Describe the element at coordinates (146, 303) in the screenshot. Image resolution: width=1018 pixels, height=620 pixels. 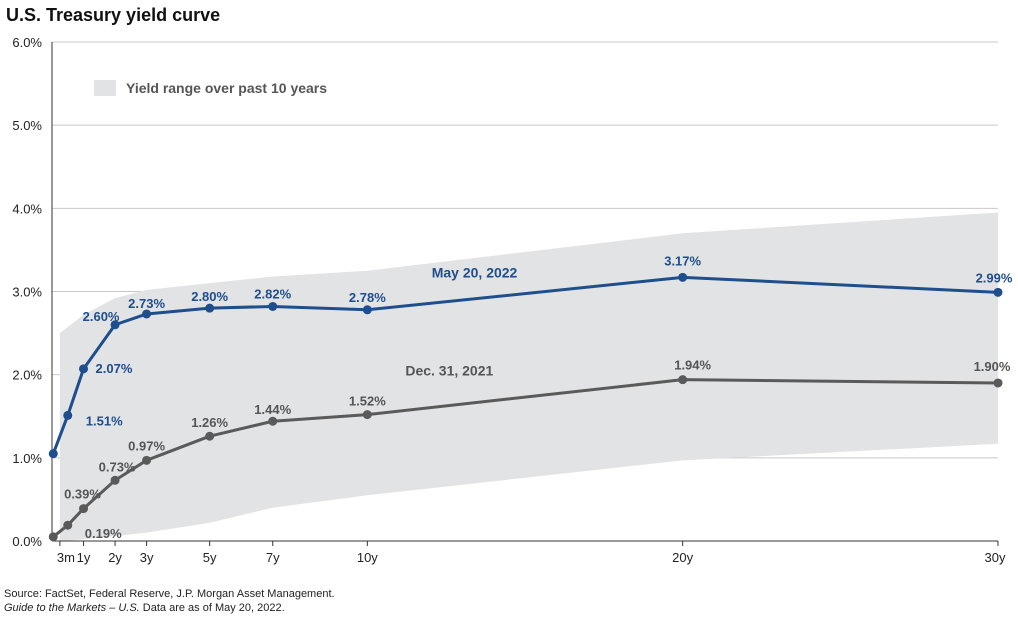
I see `data-label: 2.73%` at that location.